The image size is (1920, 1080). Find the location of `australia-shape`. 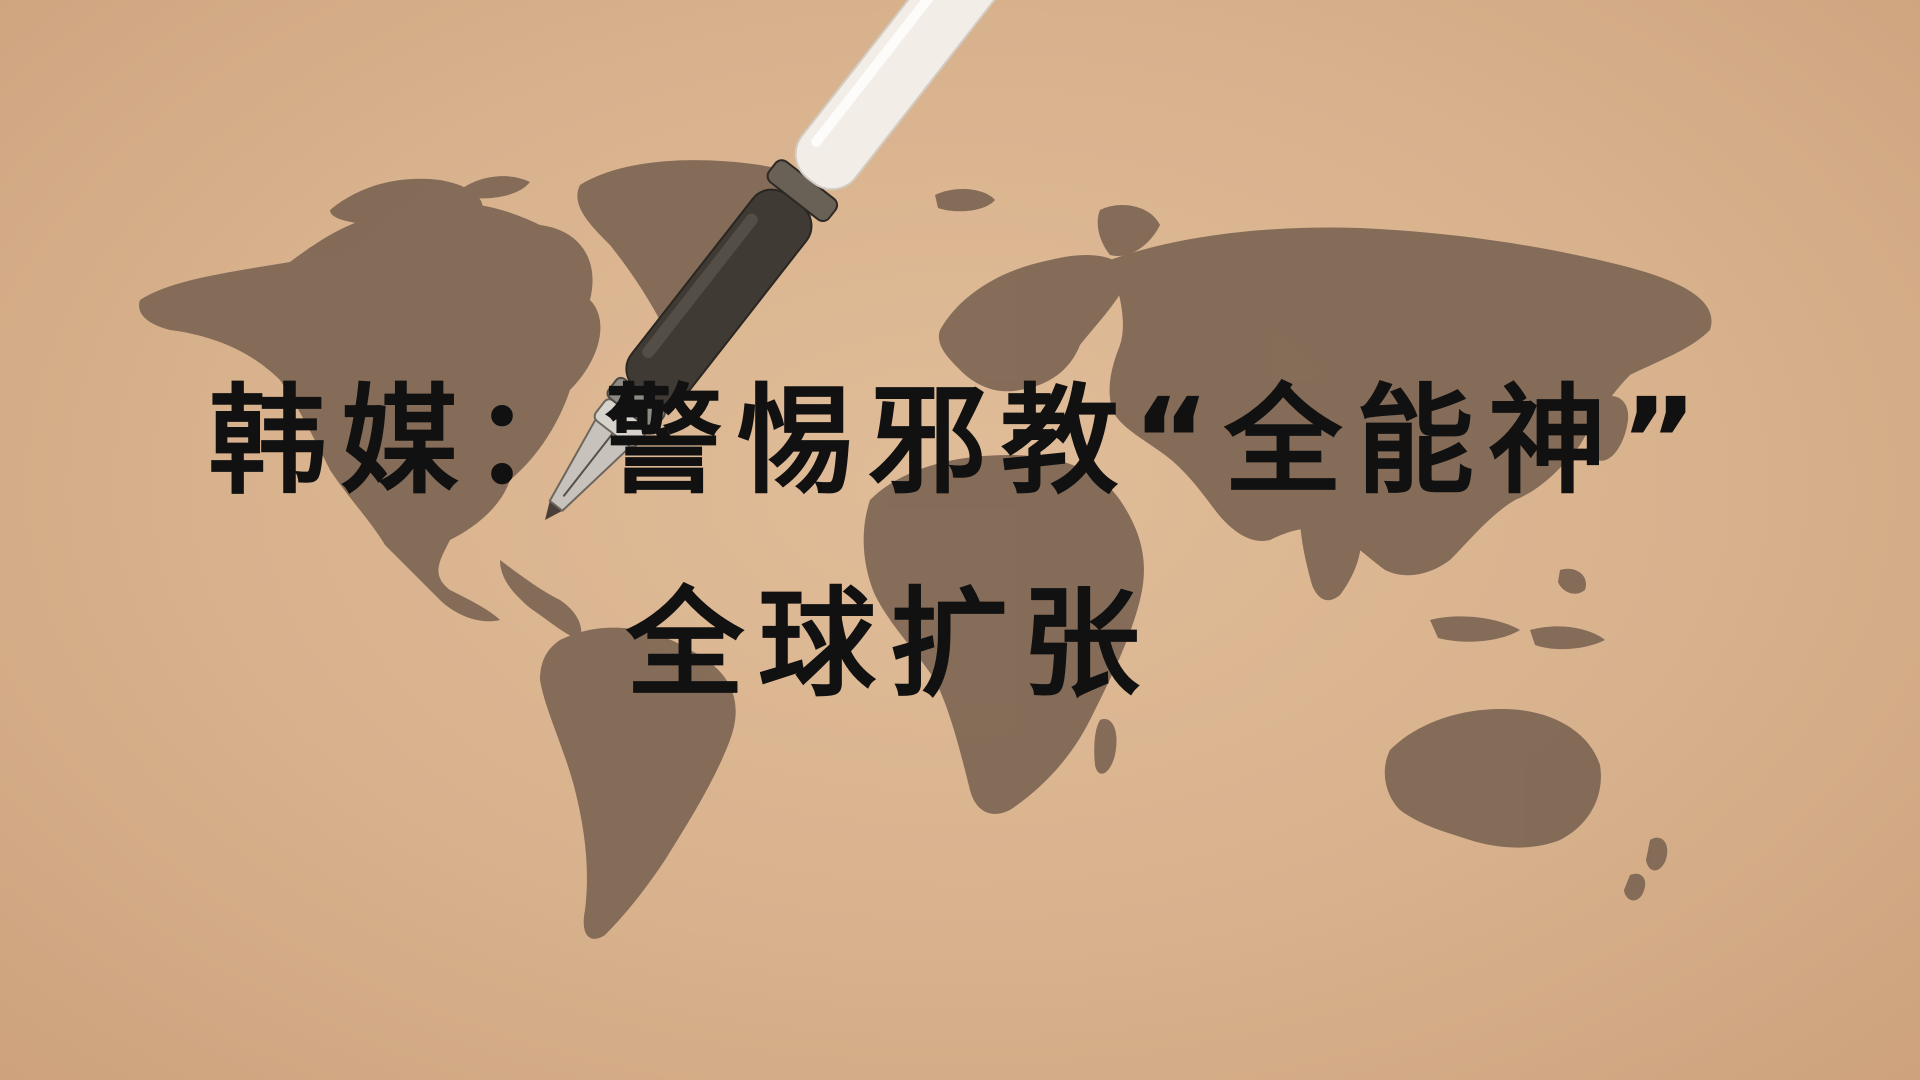

australia-shape is located at coordinates (1492, 778).